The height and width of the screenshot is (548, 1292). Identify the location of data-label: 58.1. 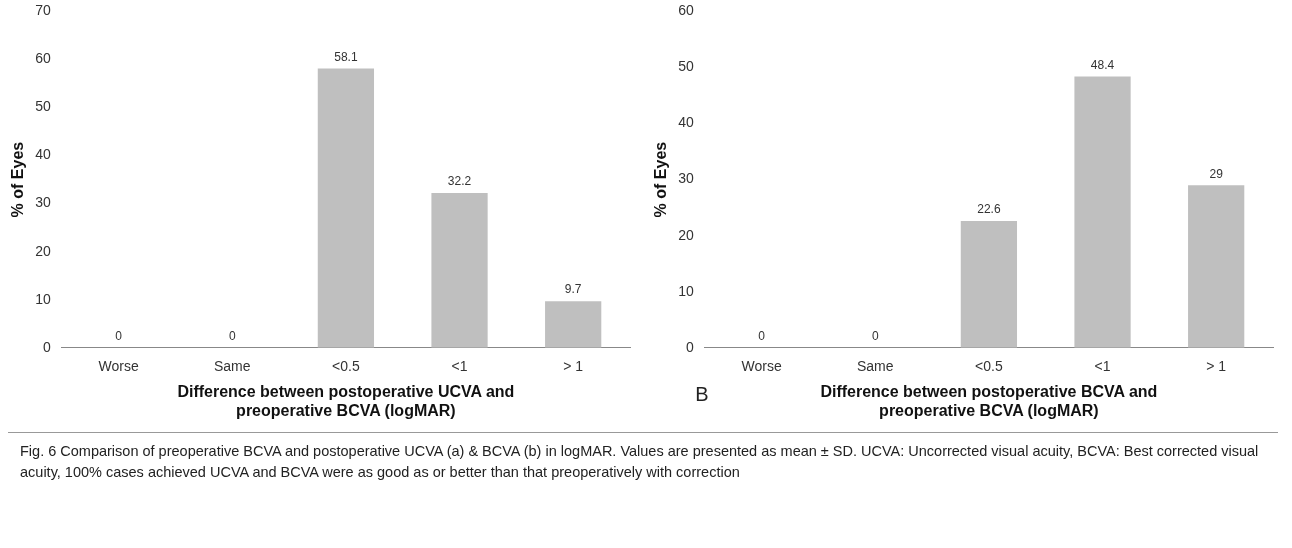
(346, 56).